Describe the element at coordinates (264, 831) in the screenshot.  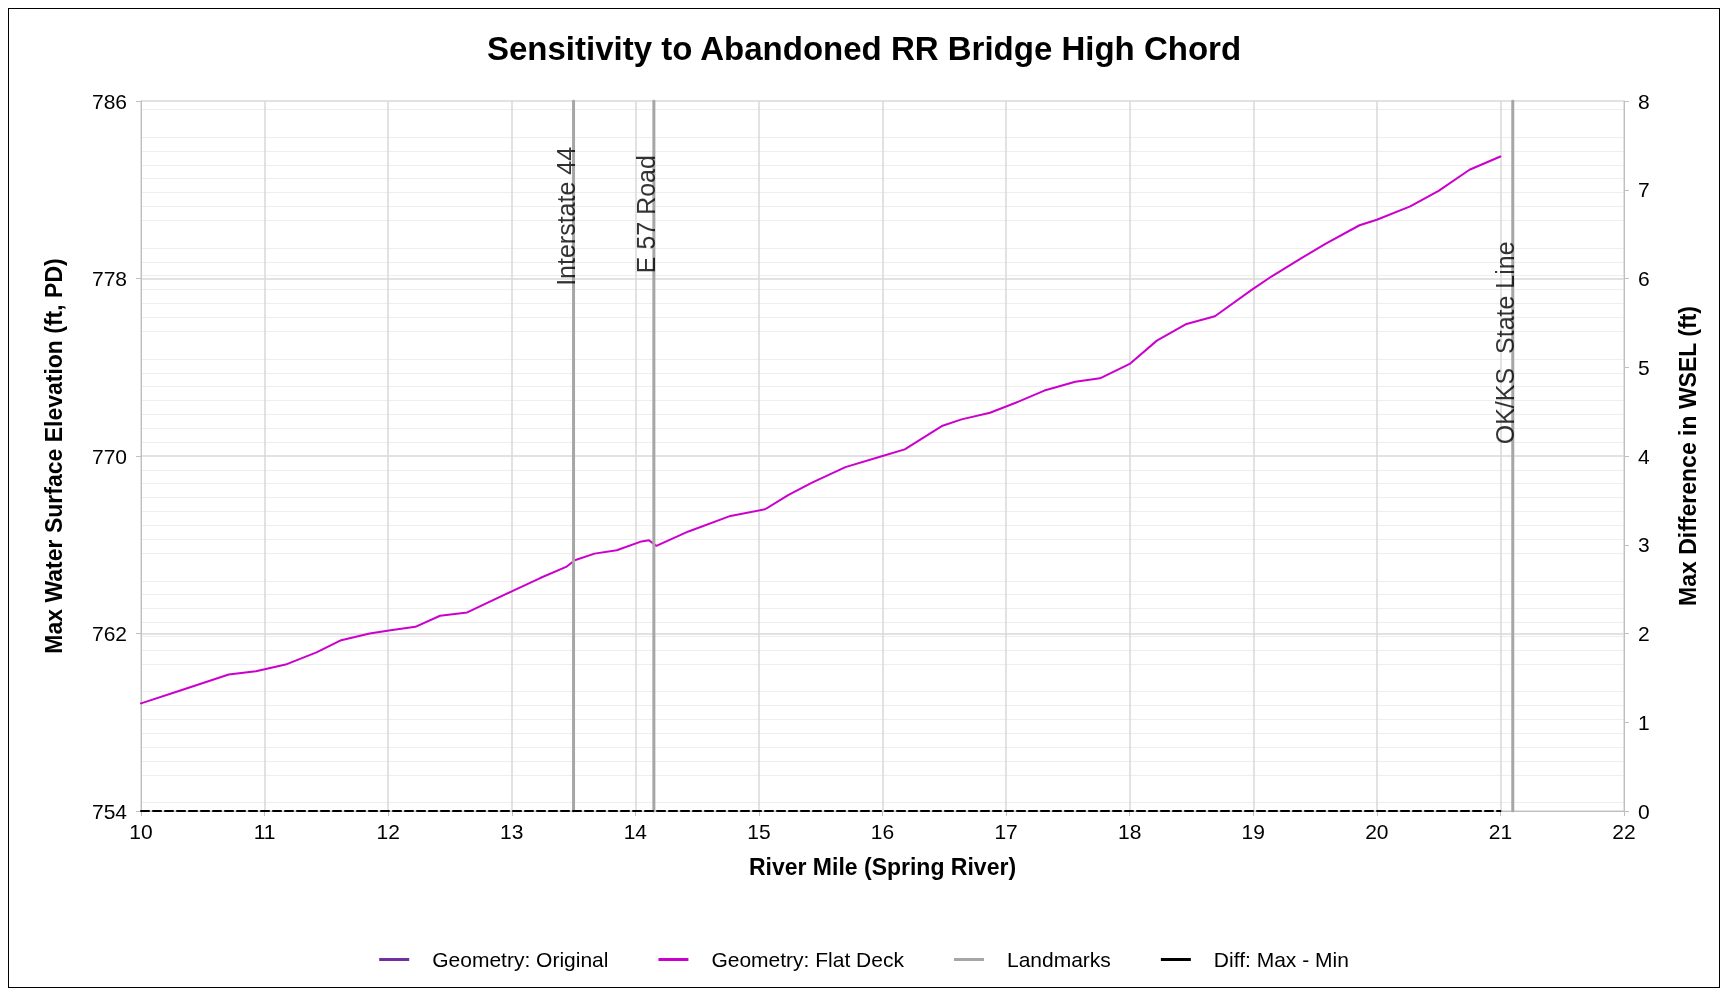
I see `x-tick-label: 11` at that location.